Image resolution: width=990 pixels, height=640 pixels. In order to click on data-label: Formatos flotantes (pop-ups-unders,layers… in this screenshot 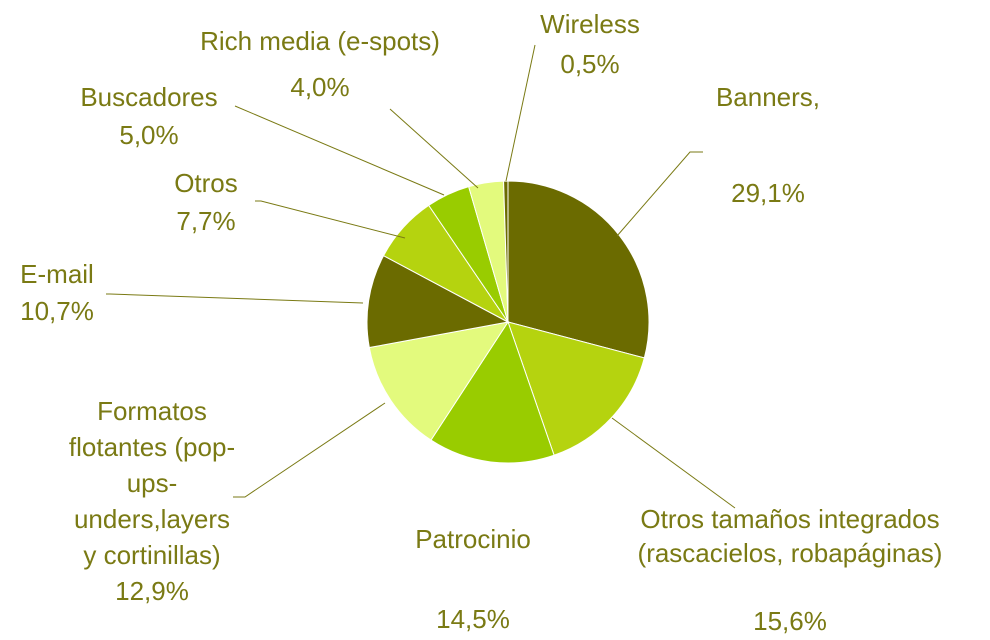, I will do `click(152, 501)`.